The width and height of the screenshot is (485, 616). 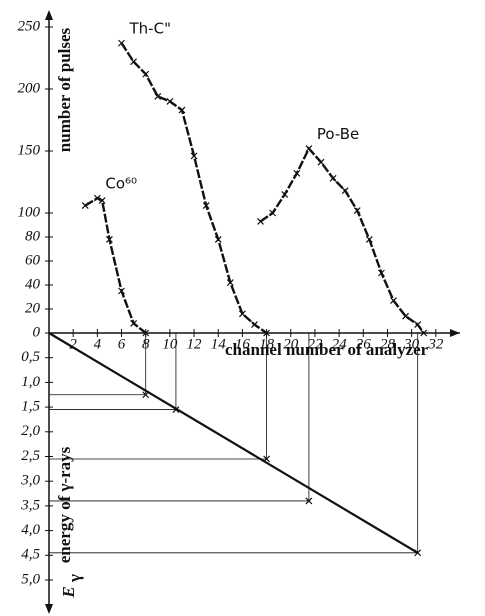 What do you see at coordinates (29, 212) in the screenshot?
I see `y-tick-label: 100` at bounding box center [29, 212].